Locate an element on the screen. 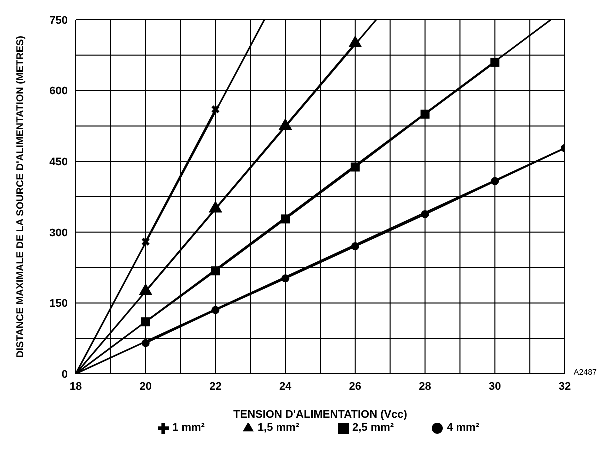 The image size is (605, 452). y-tick-label: 0 is located at coordinates (65, 374).